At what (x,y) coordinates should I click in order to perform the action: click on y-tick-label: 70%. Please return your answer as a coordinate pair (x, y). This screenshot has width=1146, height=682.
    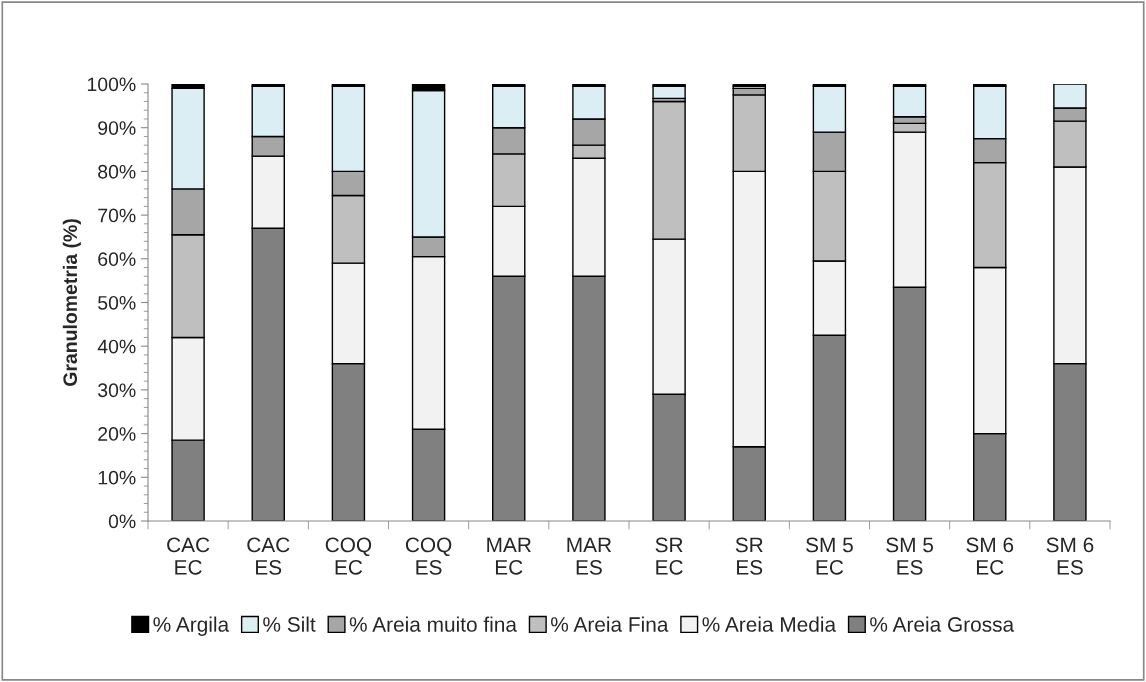
    Looking at the image, I should click on (117, 215).